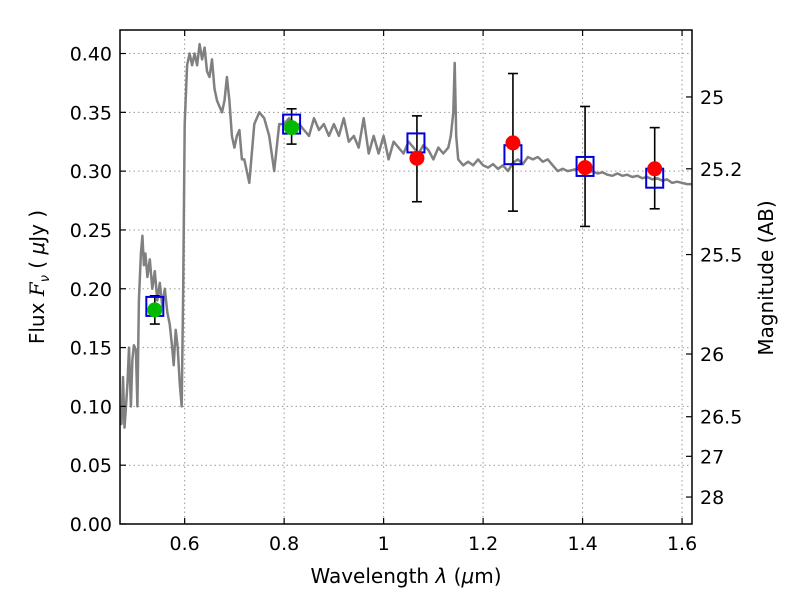 This screenshot has width=800, height=600. Describe the element at coordinates (384, 544) in the screenshot. I see `x-tick-label: 1` at that location.